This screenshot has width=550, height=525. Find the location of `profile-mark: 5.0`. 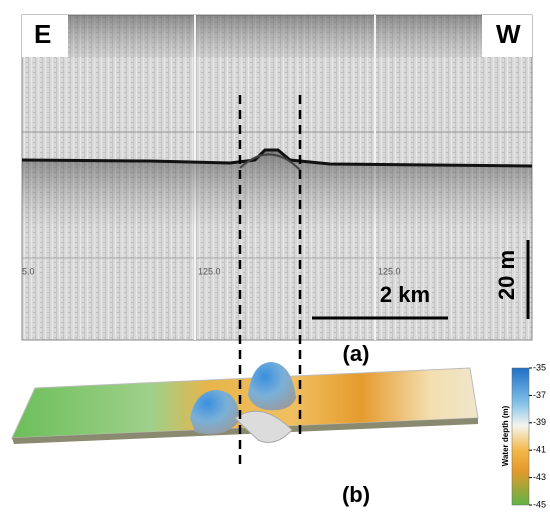

profile-mark: 5.0 is located at coordinates (28, 271).